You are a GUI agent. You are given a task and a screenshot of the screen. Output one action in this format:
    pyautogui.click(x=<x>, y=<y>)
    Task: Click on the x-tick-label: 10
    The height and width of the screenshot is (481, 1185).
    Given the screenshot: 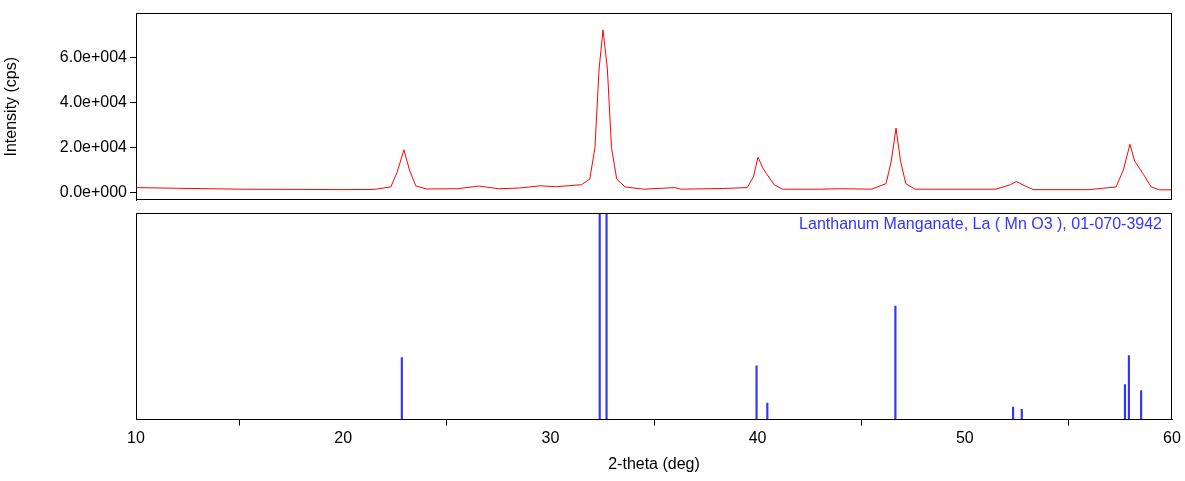 What is the action you would take?
    pyautogui.click(x=136, y=437)
    